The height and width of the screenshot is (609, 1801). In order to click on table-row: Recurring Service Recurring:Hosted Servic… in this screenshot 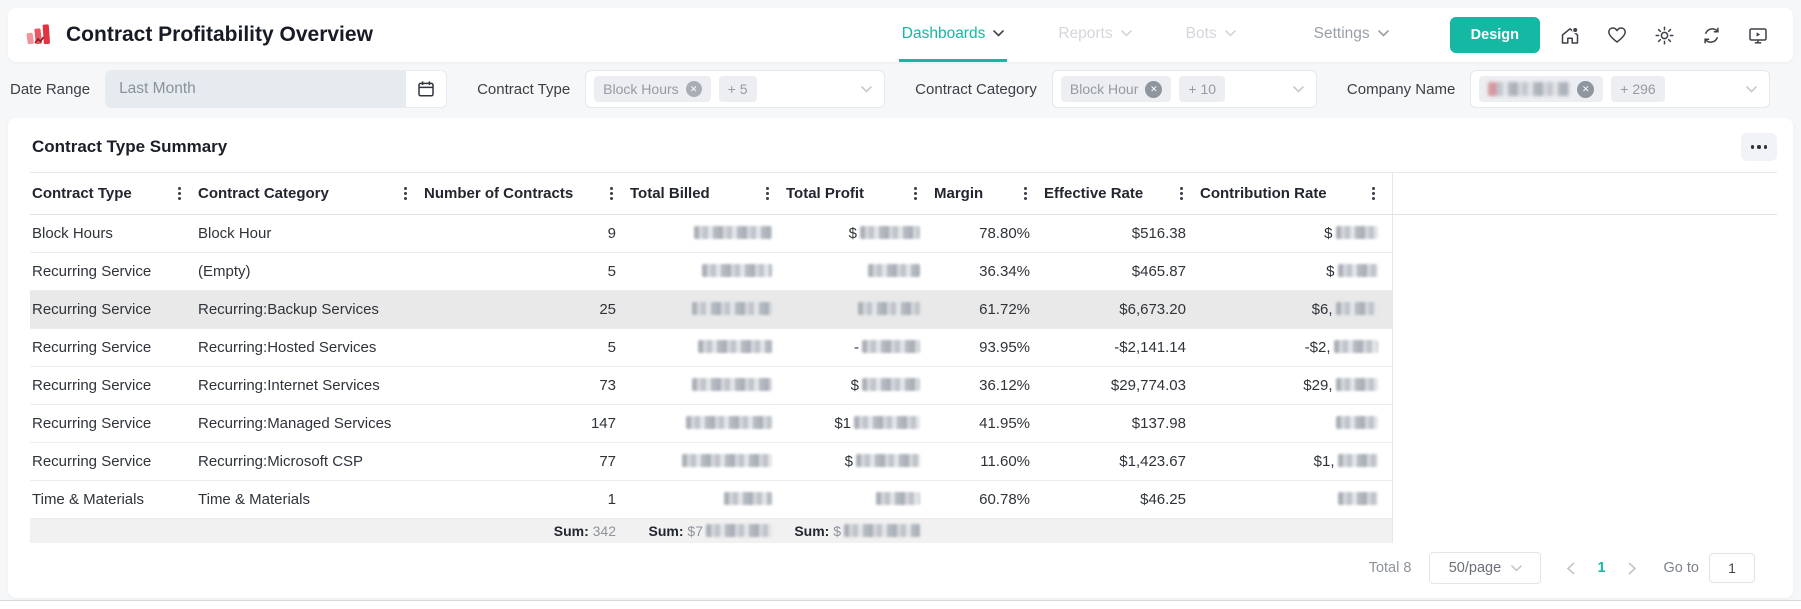, I will do `click(903, 347)`.